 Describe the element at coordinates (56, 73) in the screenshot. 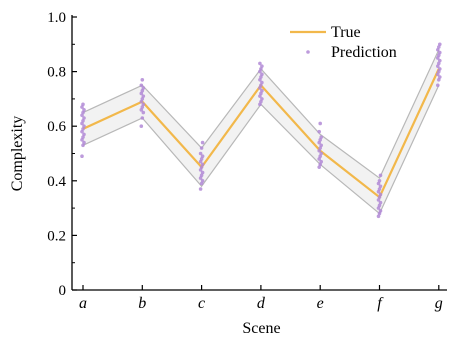

I see `y-tick-label: 0.8` at that location.